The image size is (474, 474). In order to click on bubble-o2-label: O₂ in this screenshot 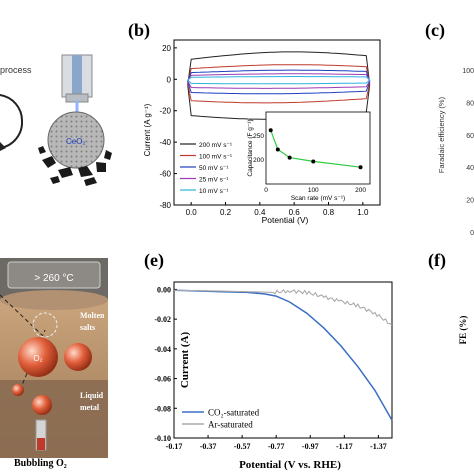, I will do `click(37, 358)`.